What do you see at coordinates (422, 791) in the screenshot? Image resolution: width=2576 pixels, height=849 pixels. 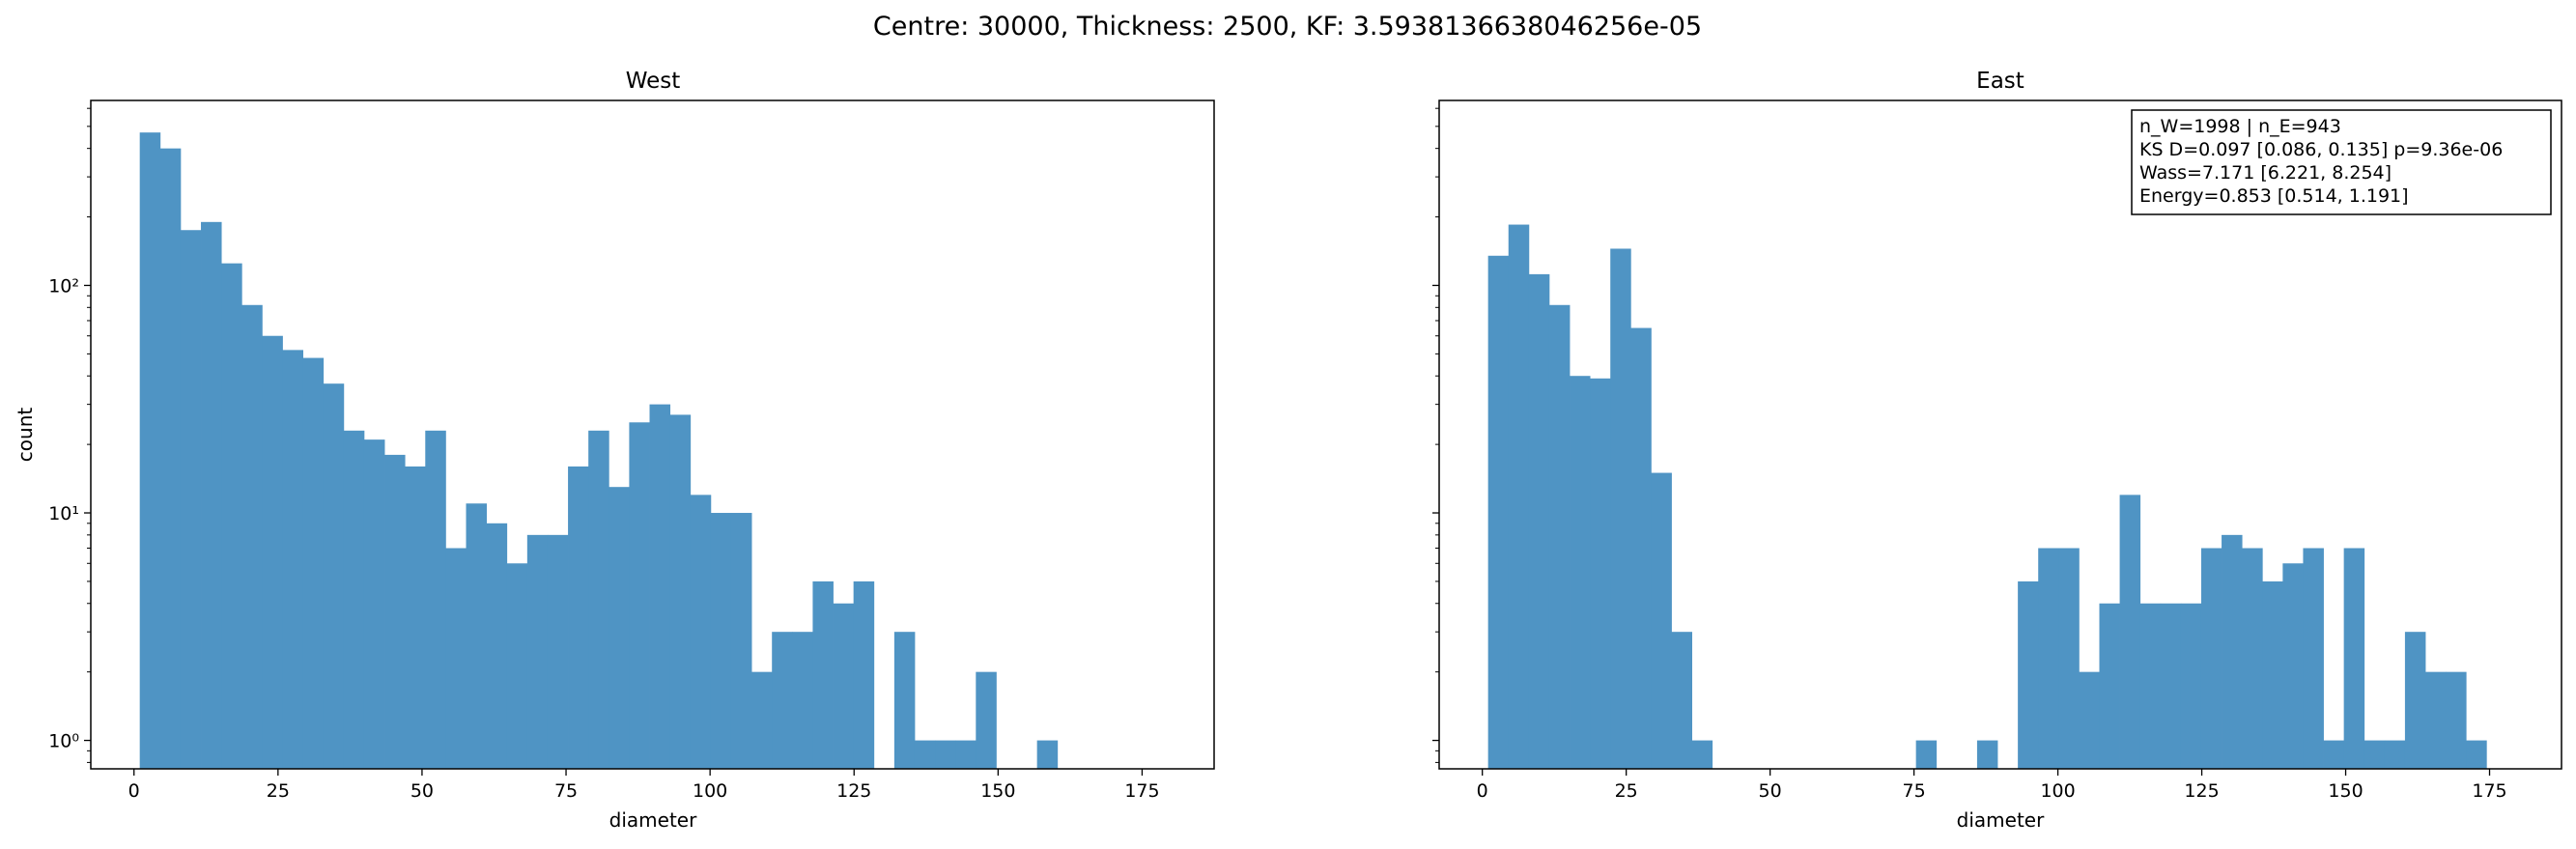 I see `x-tick-label: 50` at bounding box center [422, 791].